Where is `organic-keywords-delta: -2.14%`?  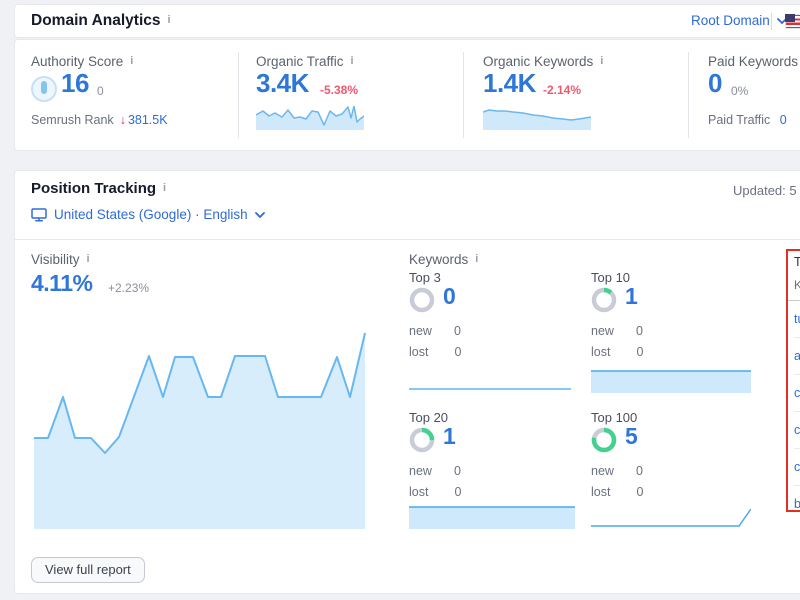 organic-keywords-delta: -2.14% is located at coordinates (562, 90).